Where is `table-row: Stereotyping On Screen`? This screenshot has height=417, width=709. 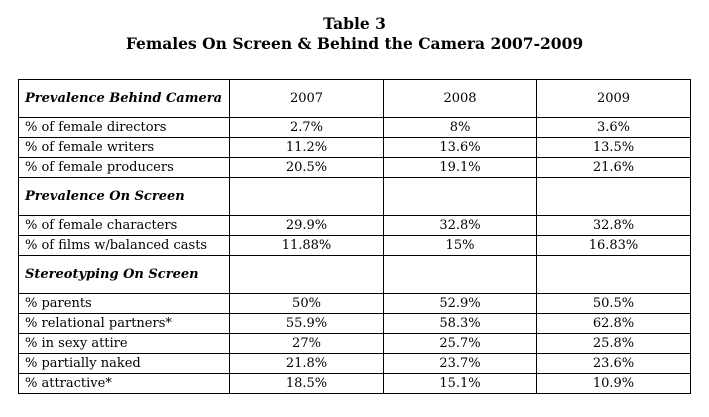
table-row: Stereotyping On Screen is located at coordinates (354, 274).